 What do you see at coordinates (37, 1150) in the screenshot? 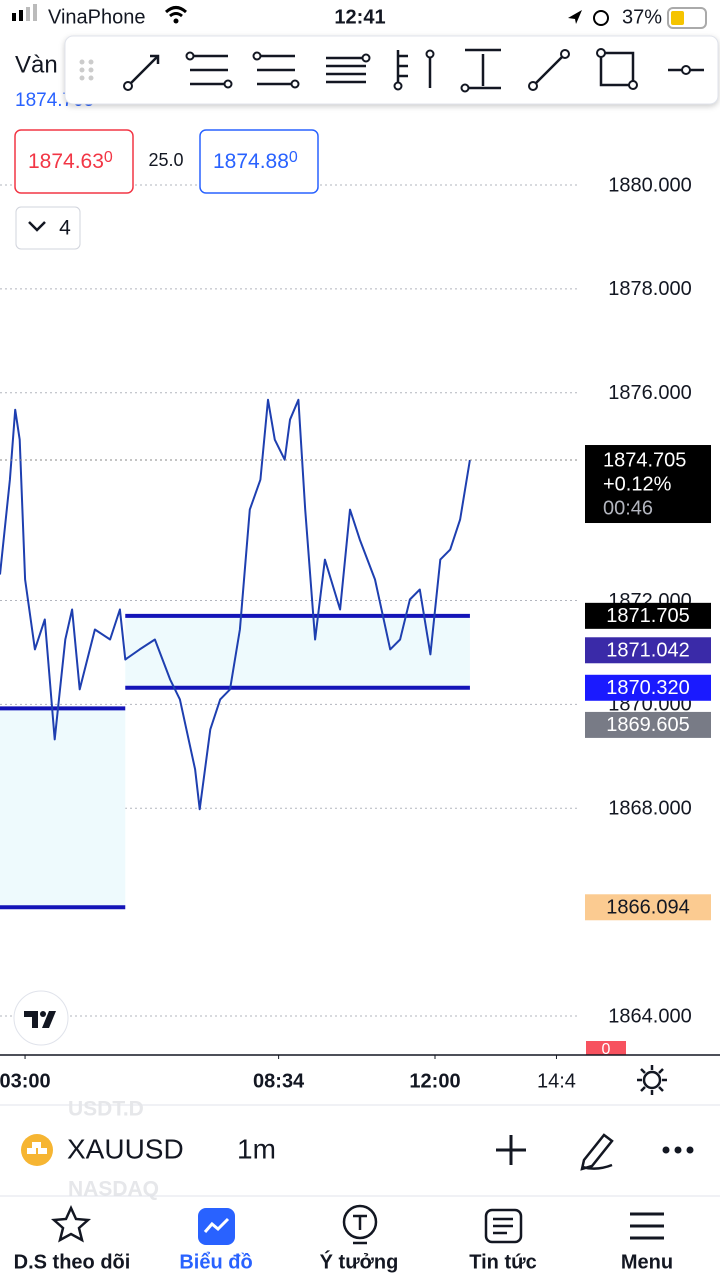
I see `symbol-icon` at bounding box center [37, 1150].